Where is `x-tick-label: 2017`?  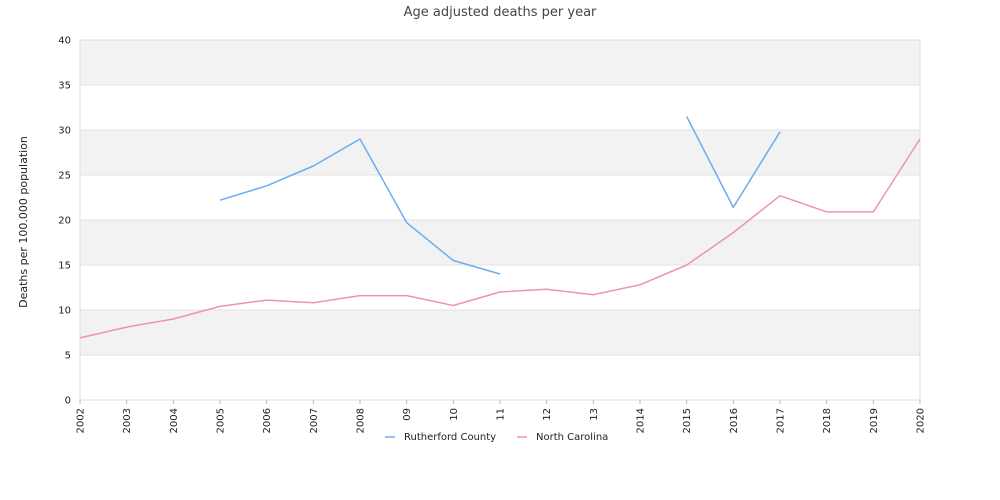 x-tick-label: 2017 is located at coordinates (781, 420).